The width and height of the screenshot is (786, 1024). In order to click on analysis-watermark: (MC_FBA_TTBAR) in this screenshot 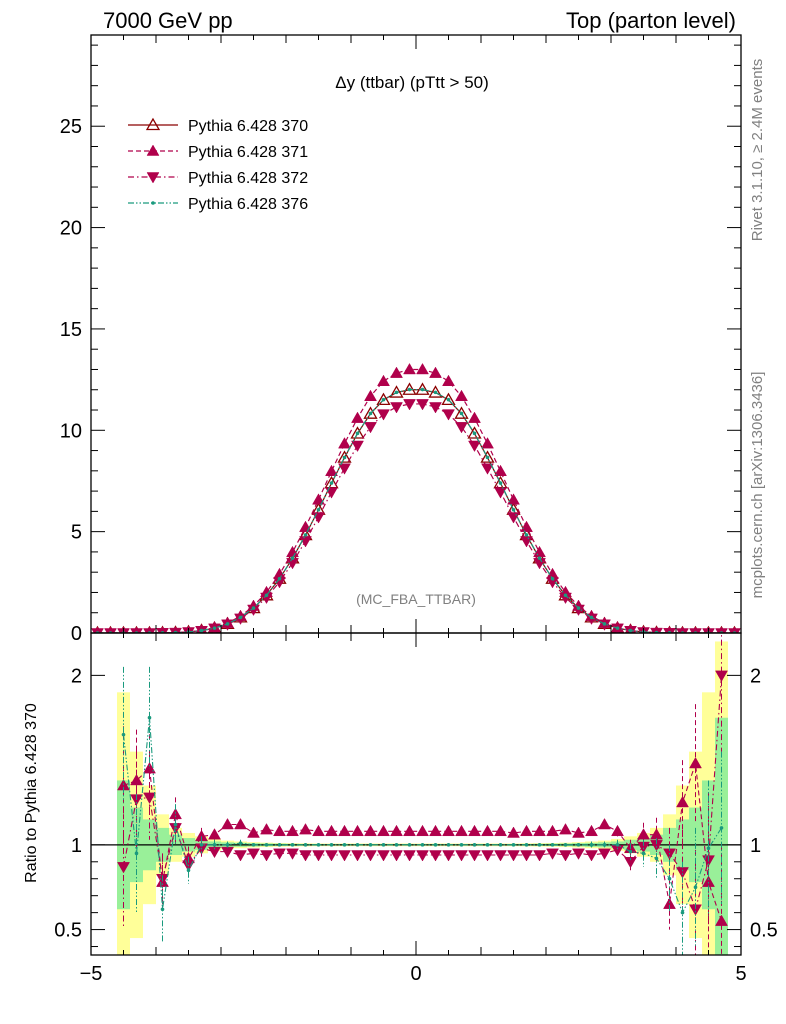, I will do `click(416, 599)`.